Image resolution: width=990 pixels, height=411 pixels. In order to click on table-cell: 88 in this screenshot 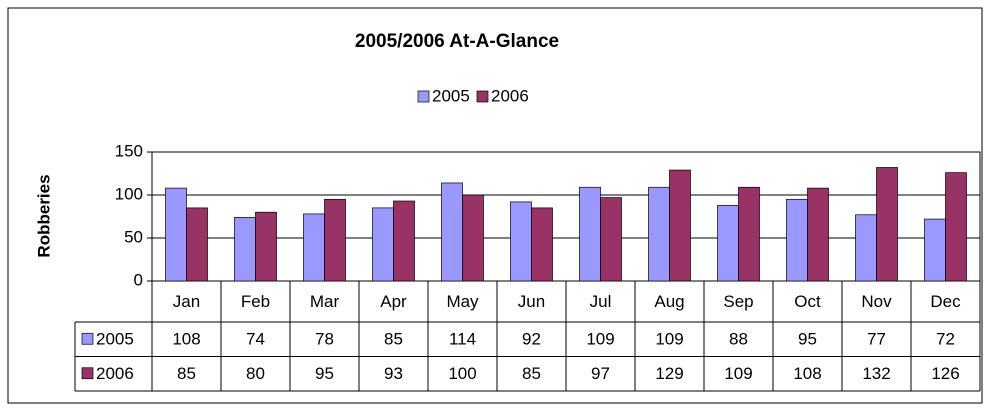, I will do `click(738, 339)`.